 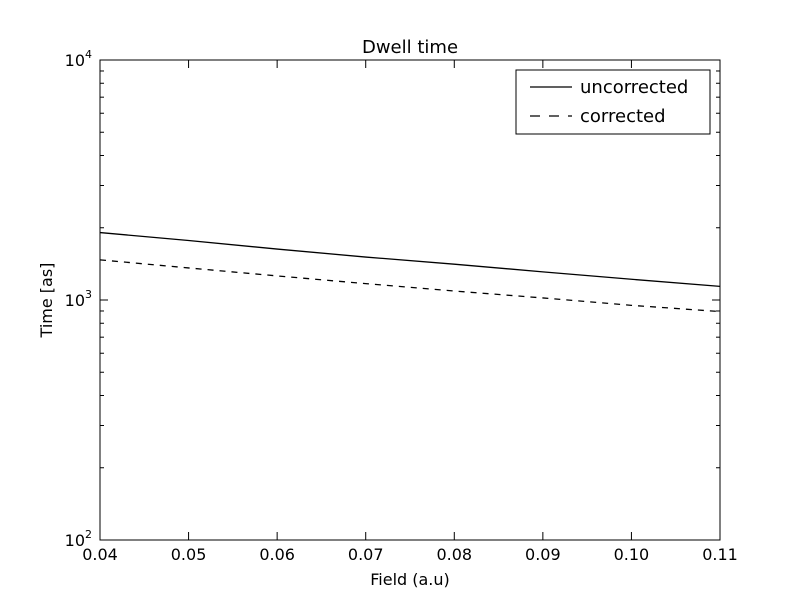 I want to click on series-line-corrected, so click(x=410, y=286).